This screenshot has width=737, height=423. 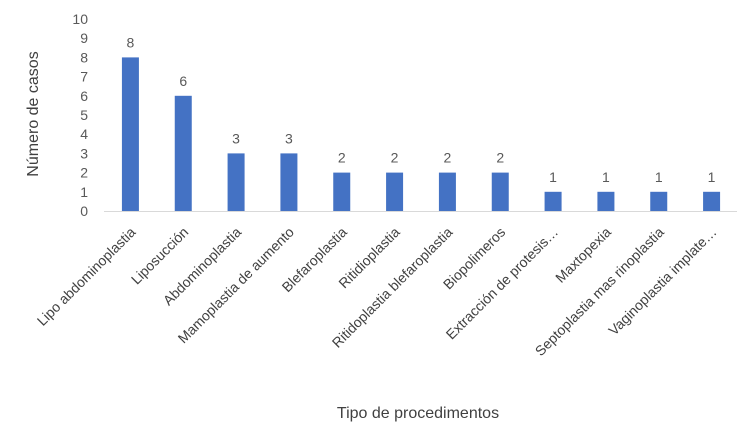 I want to click on y-tick-label: 9, so click(x=84, y=38).